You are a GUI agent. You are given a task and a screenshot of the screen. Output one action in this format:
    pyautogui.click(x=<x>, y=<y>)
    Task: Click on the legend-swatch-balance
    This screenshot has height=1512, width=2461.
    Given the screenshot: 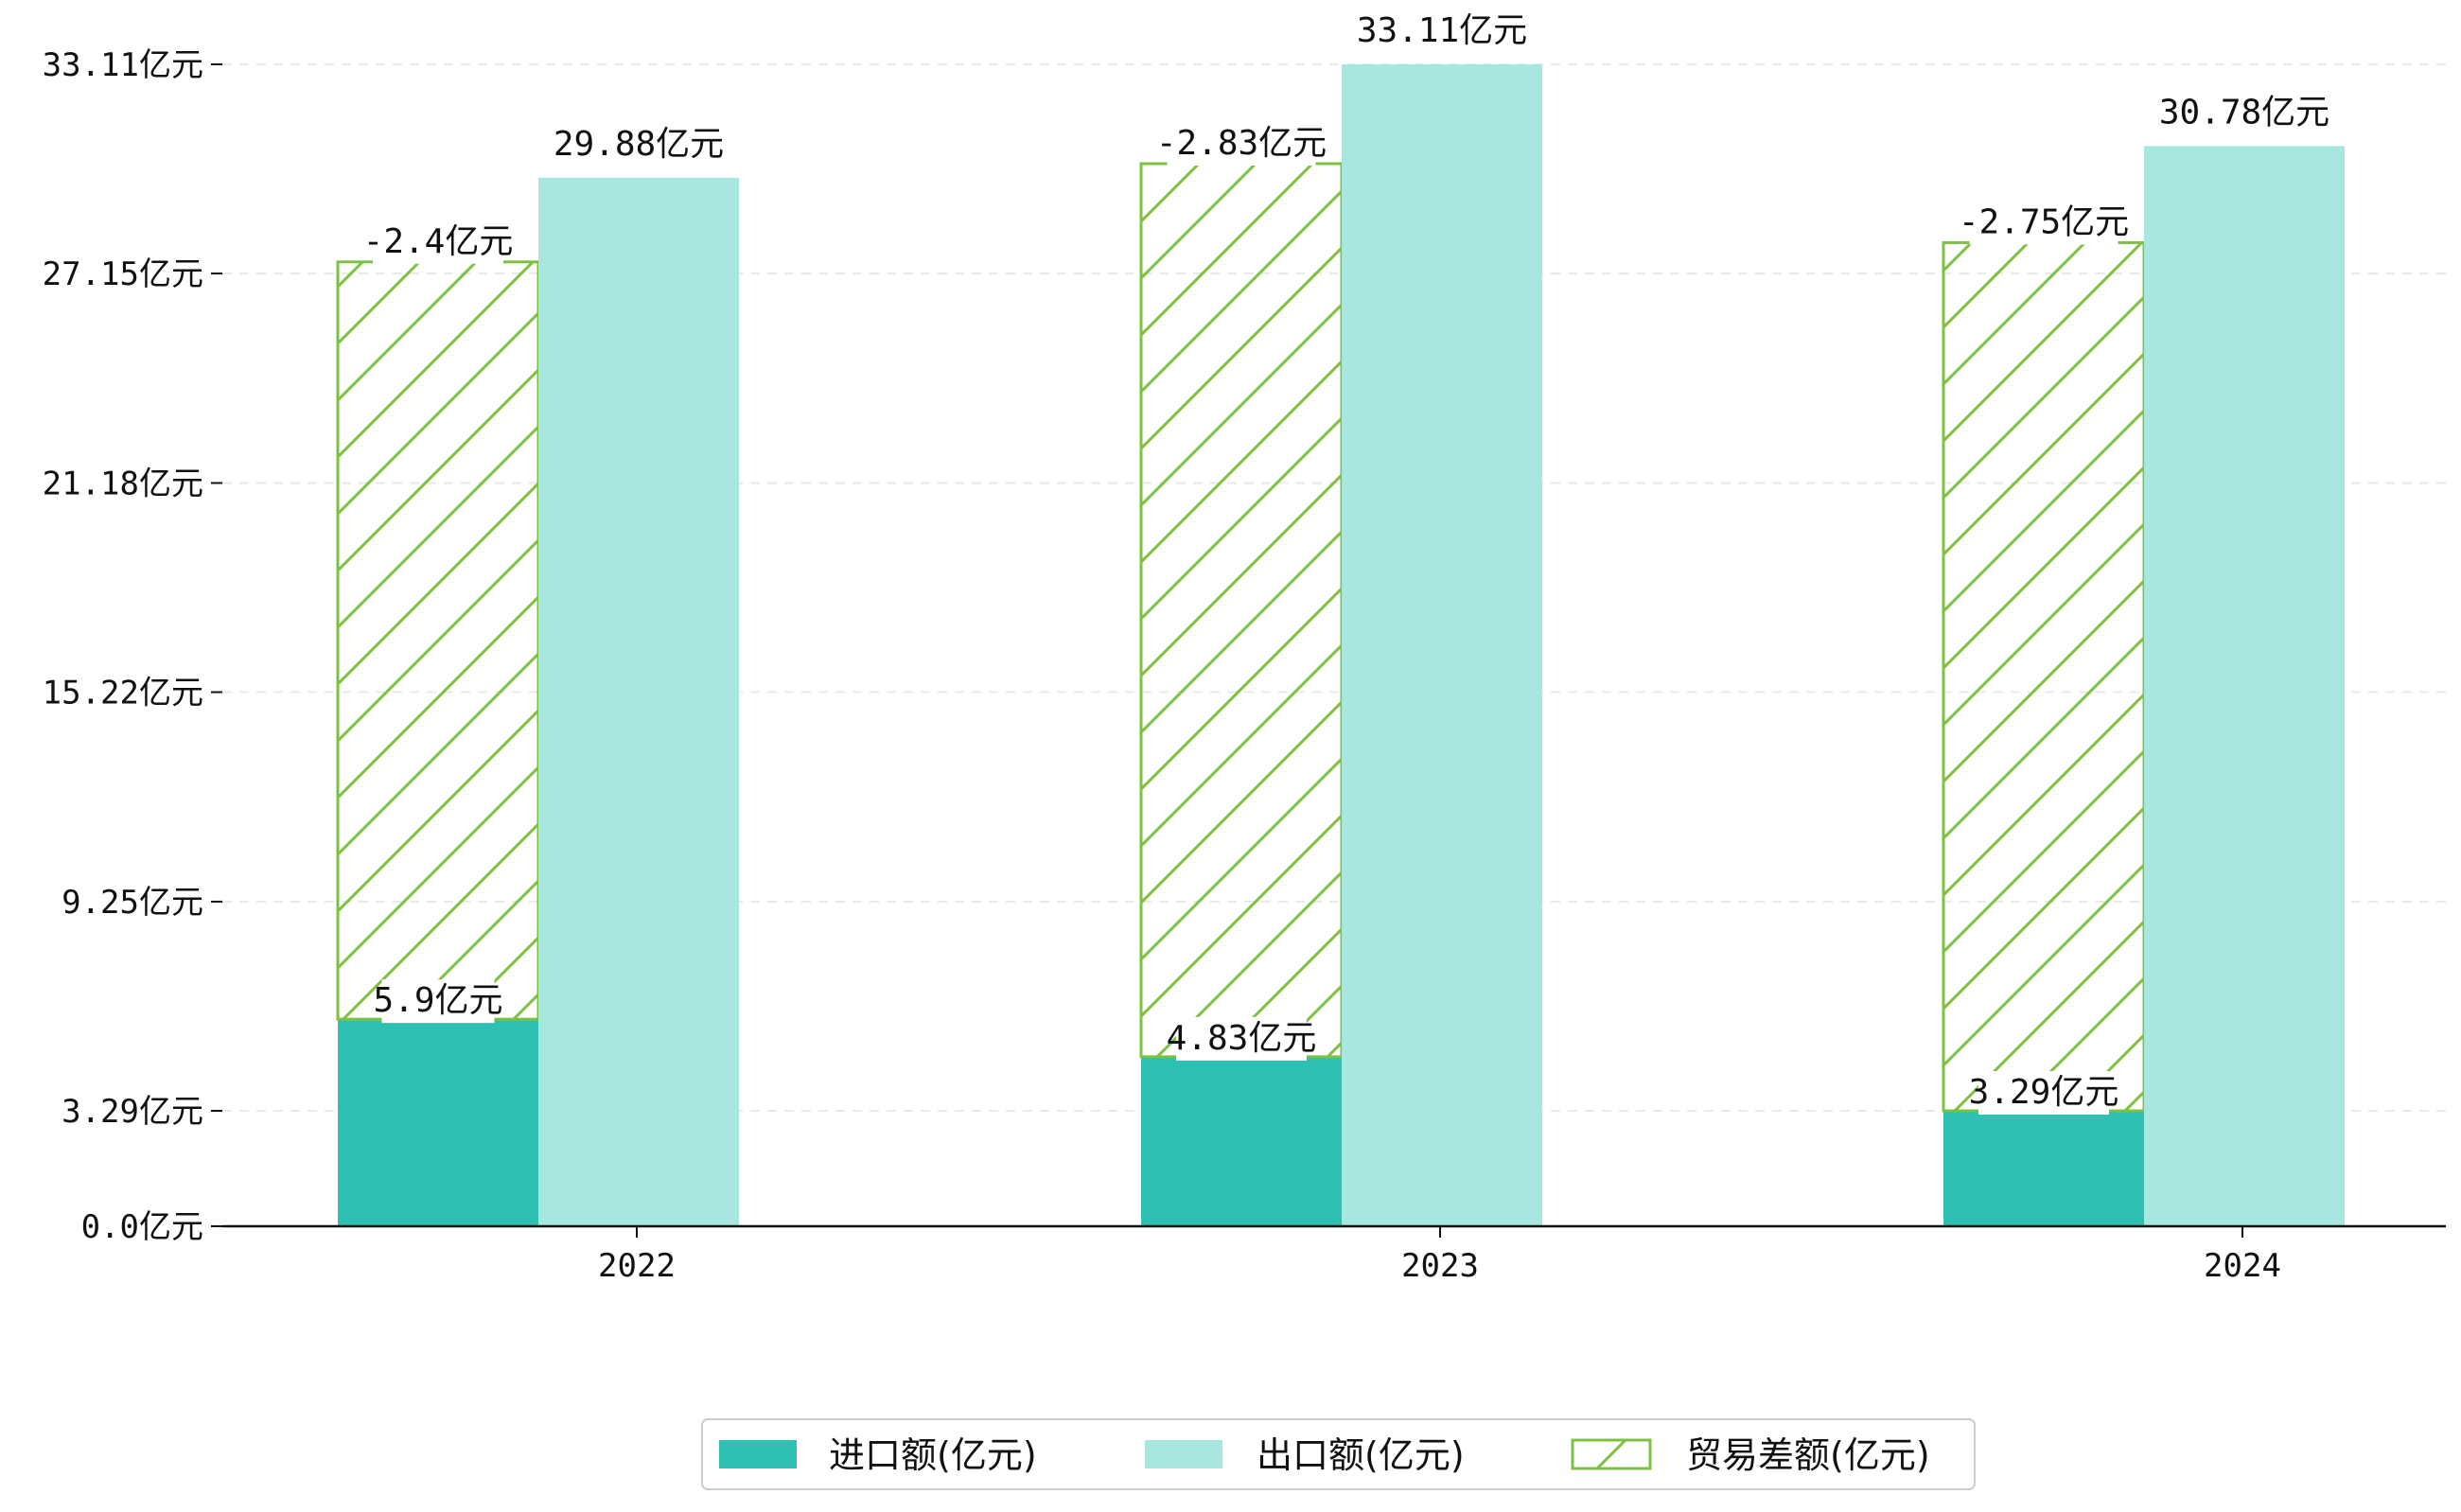 What is the action you would take?
    pyautogui.click(x=1611, y=1454)
    